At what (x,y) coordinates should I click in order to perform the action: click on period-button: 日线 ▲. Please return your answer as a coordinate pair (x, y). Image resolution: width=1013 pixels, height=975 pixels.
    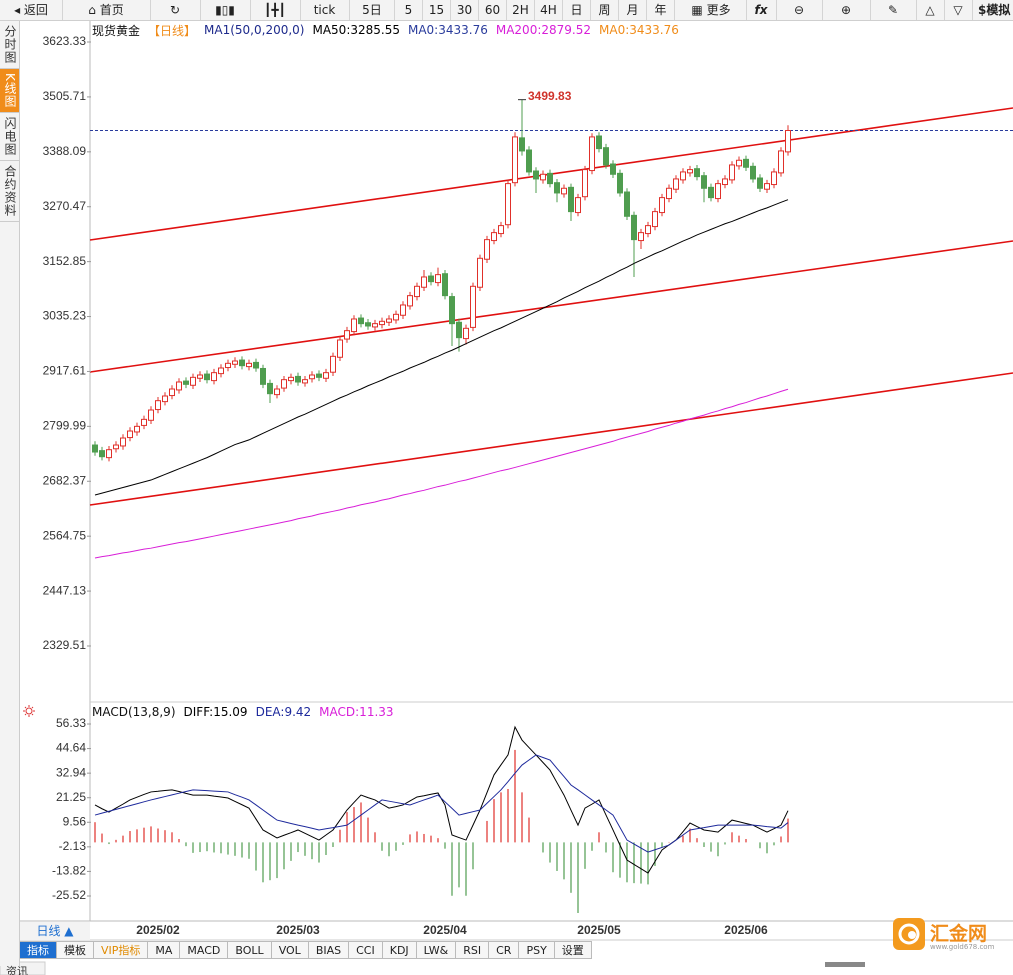
    Looking at the image, I should click on (55, 931).